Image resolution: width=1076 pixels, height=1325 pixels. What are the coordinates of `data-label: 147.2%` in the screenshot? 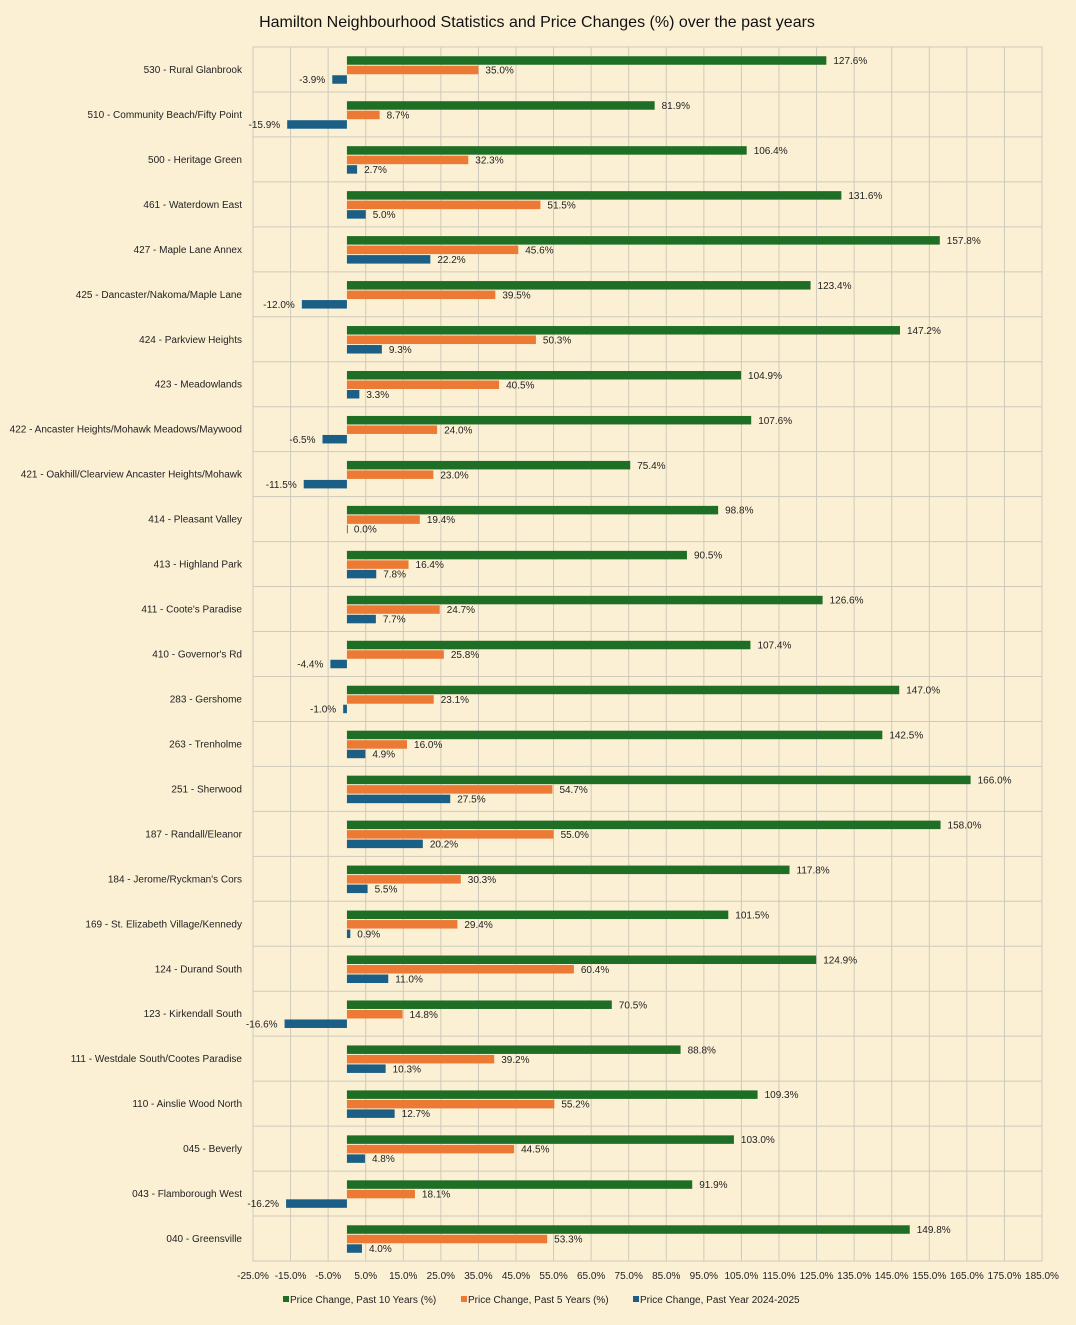 It's located at (924, 331).